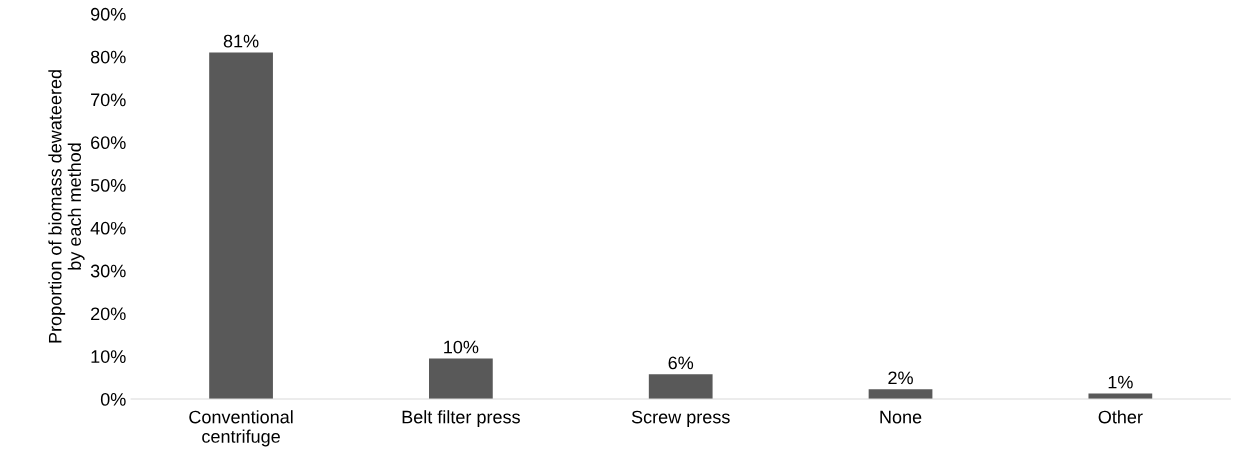 This screenshot has width=1249, height=464. Describe the element at coordinates (461, 418) in the screenshot. I see `x-tick-label: Belt filter press` at that location.